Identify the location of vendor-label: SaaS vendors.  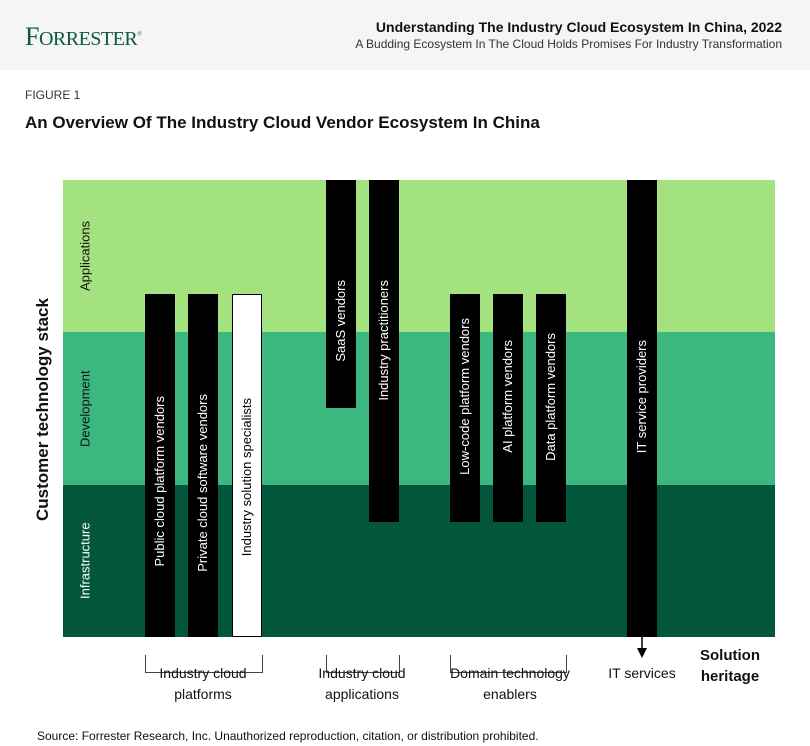
(340, 321).